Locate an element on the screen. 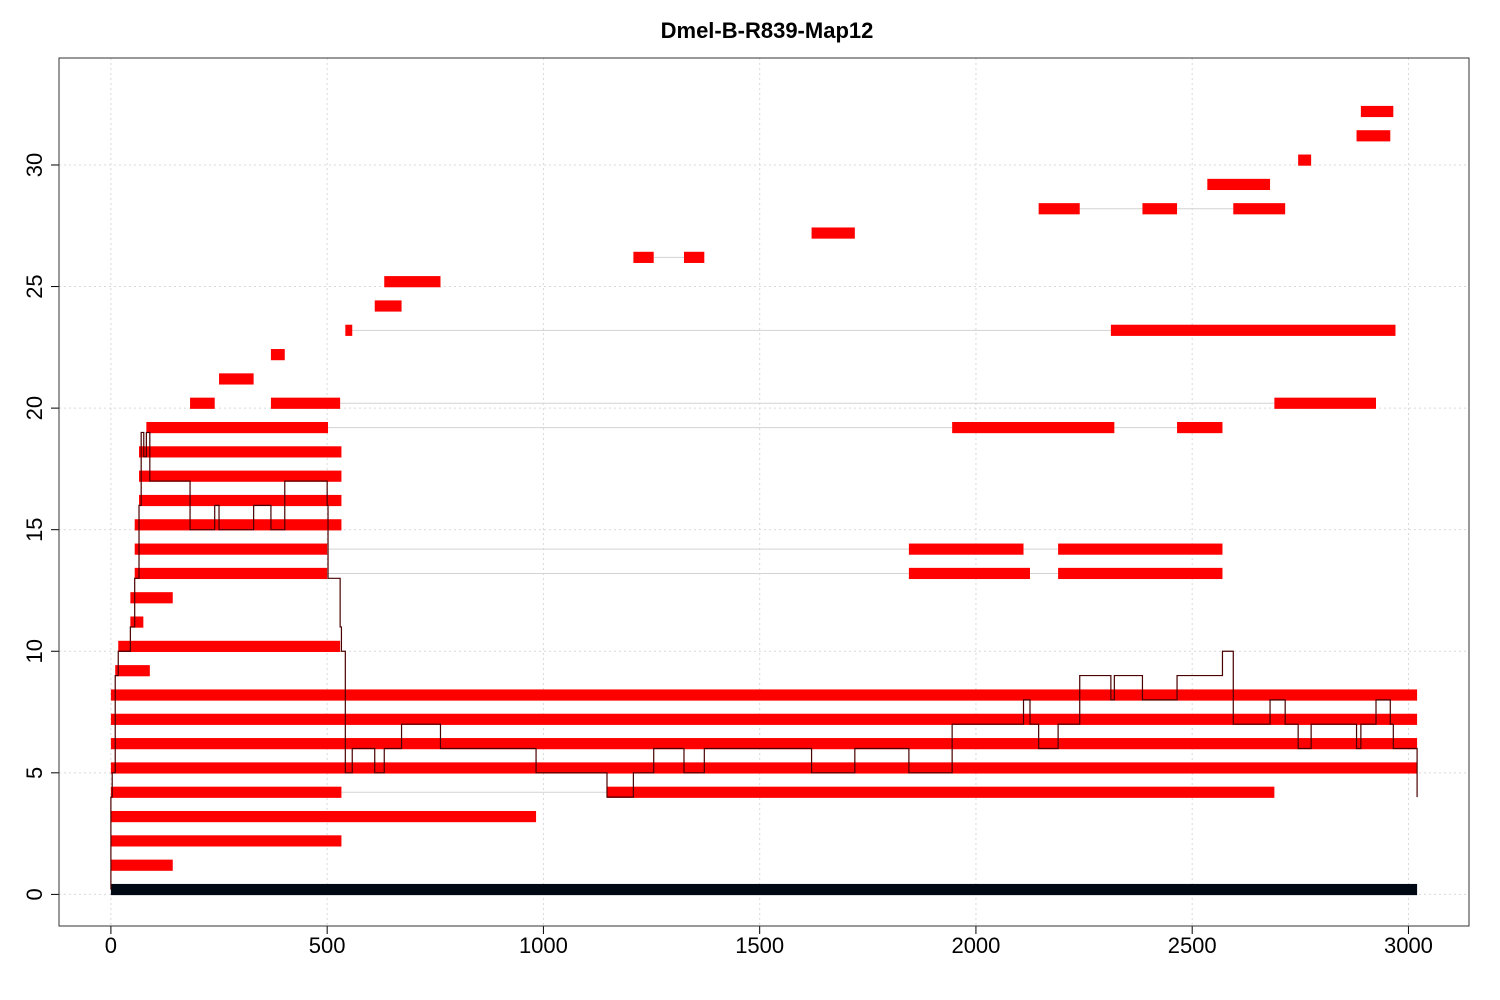 The width and height of the screenshot is (1500, 1000). y-tick-label: 20 is located at coordinates (34, 408).